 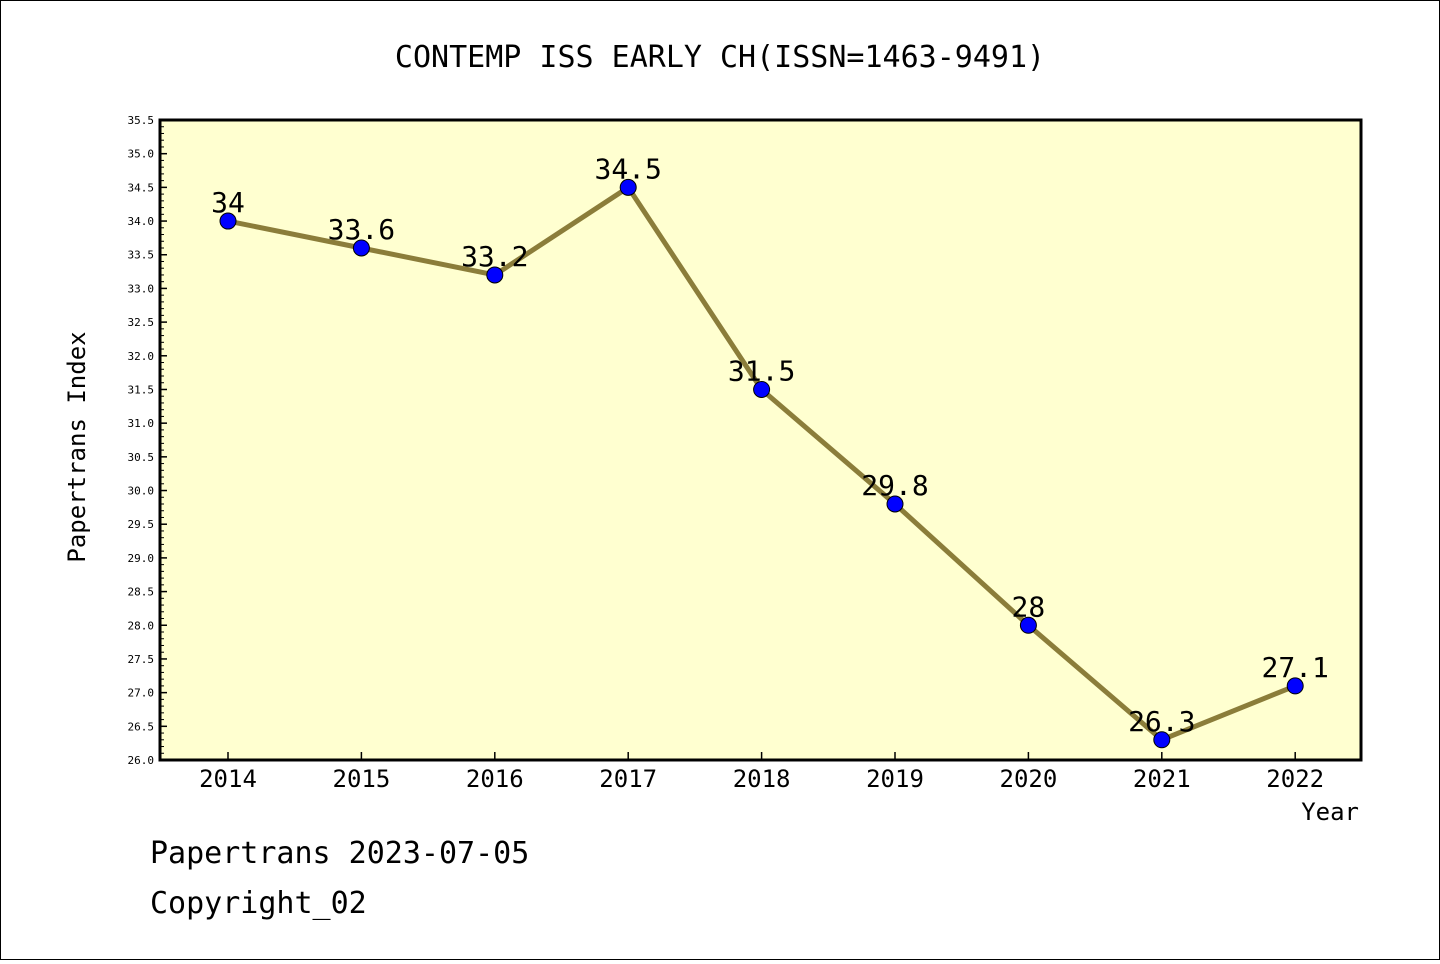 I want to click on data-label: 27.1, so click(x=1294, y=667).